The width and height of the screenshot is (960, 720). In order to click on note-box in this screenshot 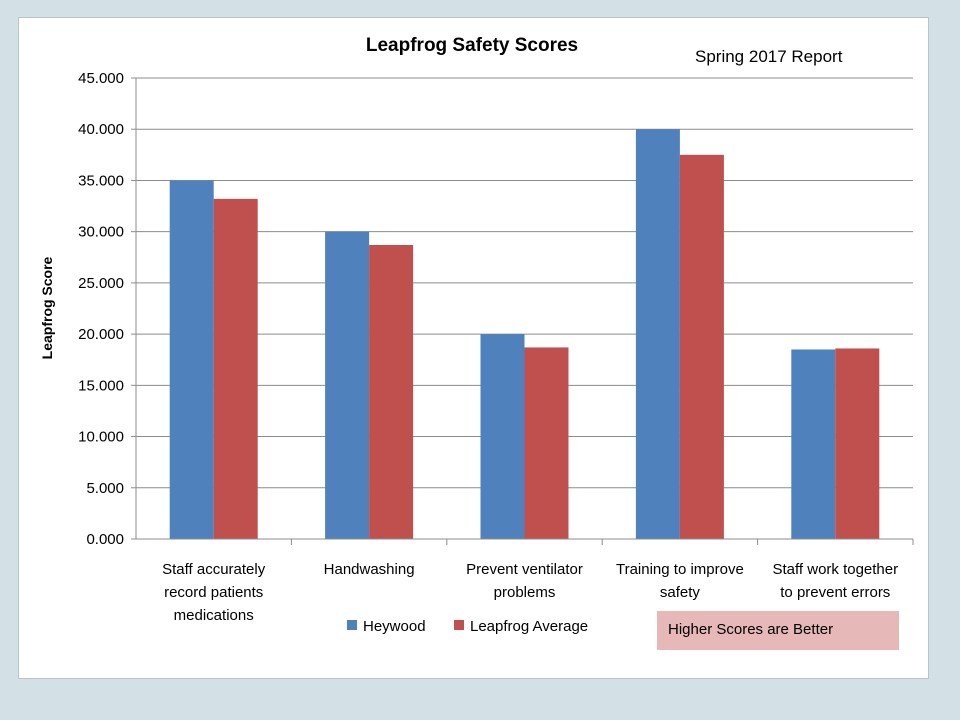, I will do `click(778, 630)`.